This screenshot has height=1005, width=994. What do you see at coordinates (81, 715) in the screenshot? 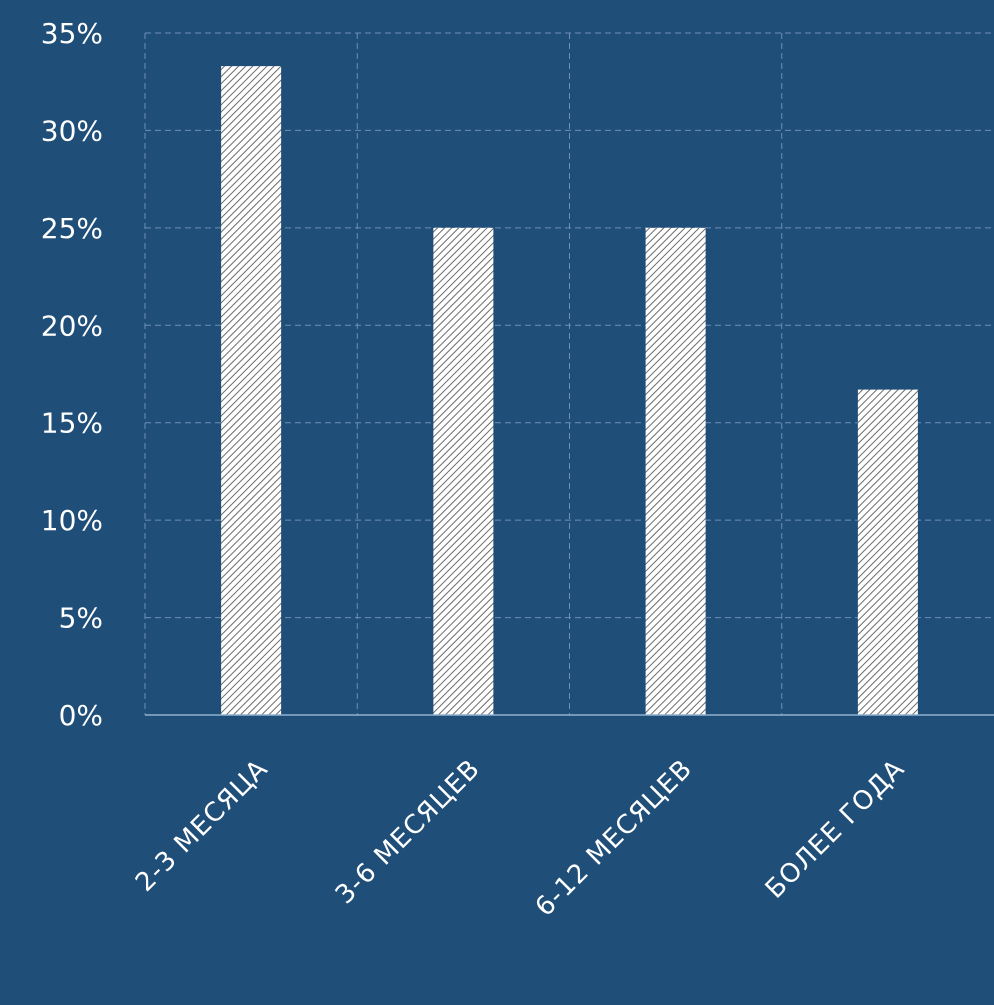
I see `y-tick-label: 0%` at bounding box center [81, 715].